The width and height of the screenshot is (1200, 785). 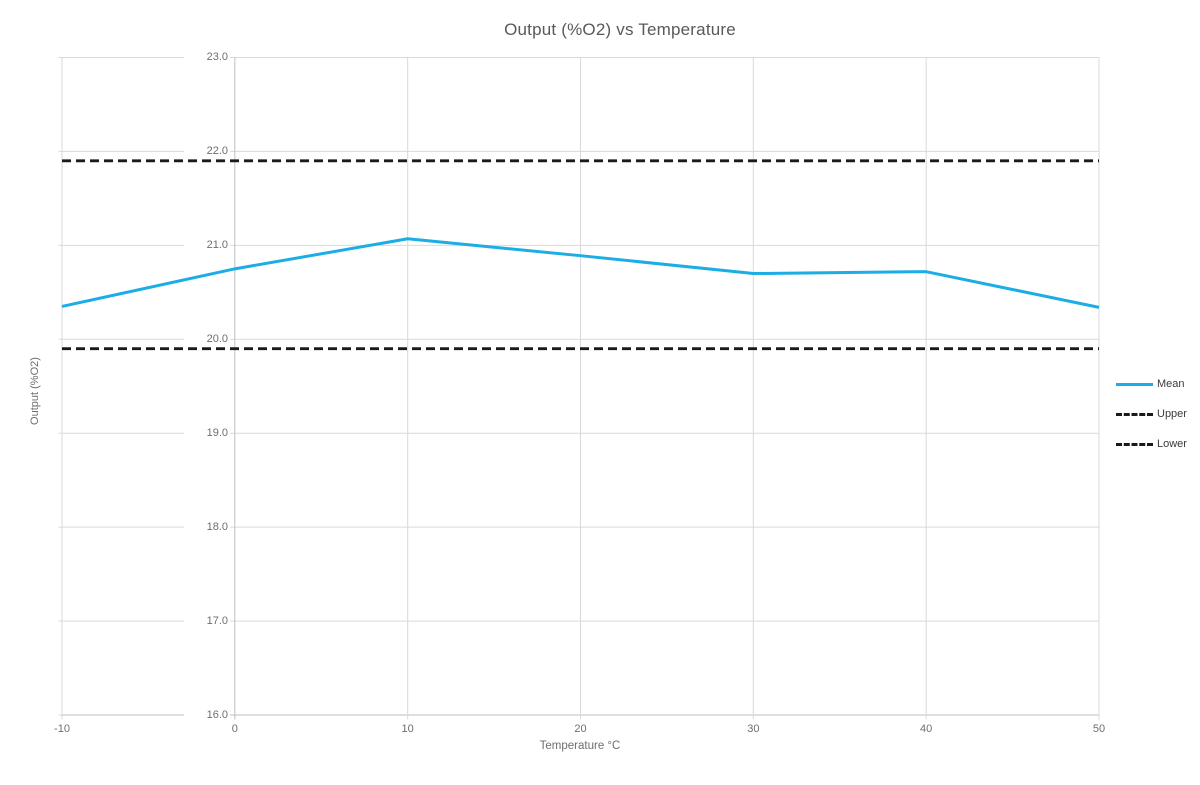 I want to click on x-tick-label: 0, so click(x=234, y=729).